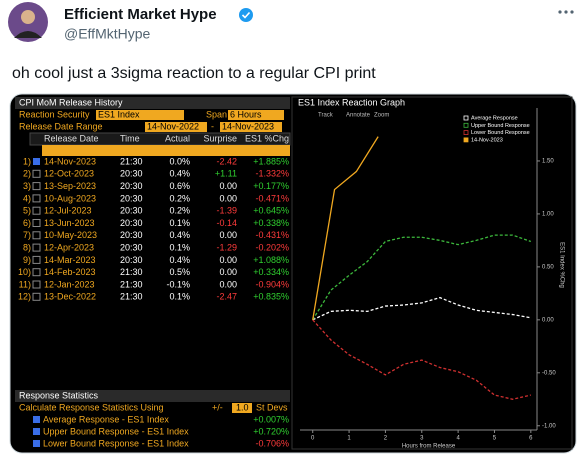 This screenshot has width=584, height=455. What do you see at coordinates (500, 133) in the screenshot?
I see `legend-label: Lower Bound Response` at bounding box center [500, 133].